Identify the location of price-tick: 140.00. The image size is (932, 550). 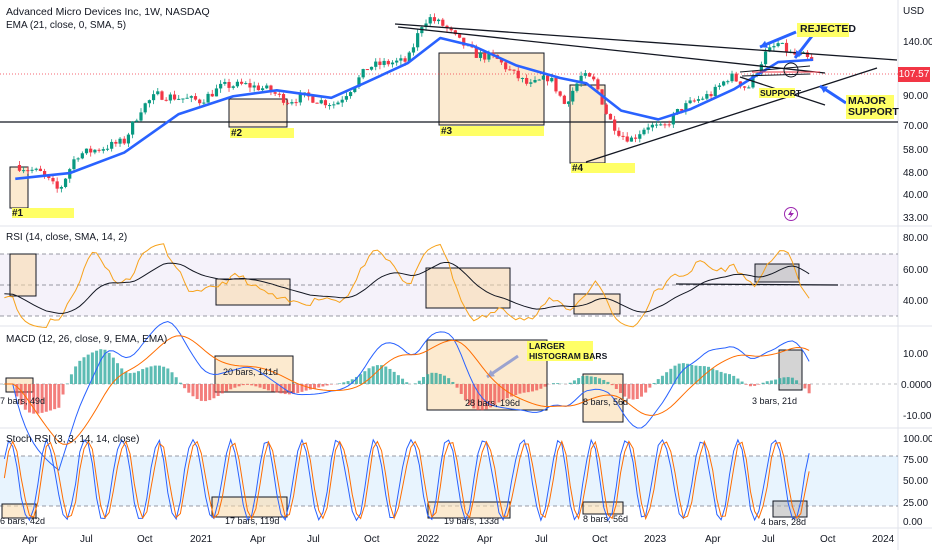
(917, 42).